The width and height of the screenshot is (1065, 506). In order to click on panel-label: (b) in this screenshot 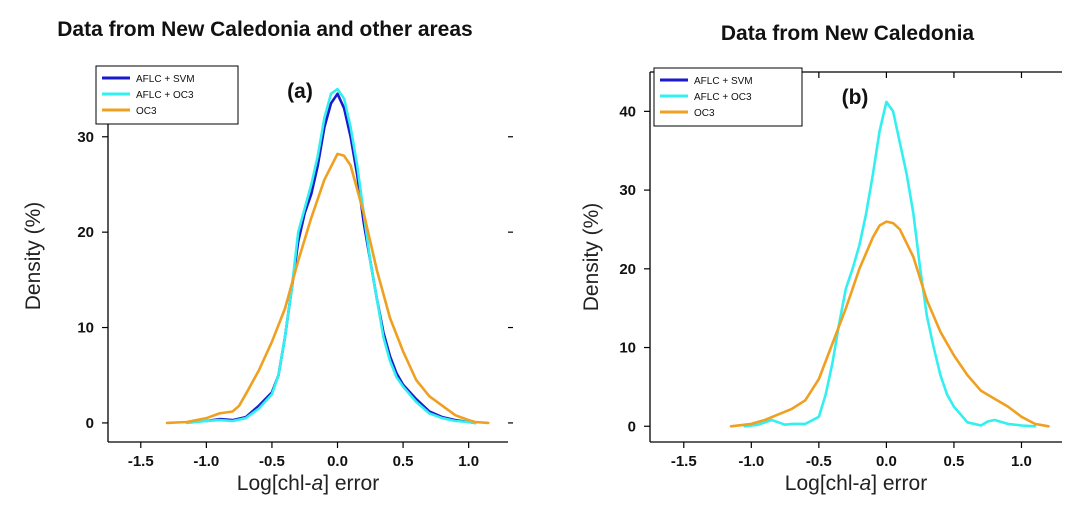, I will do `click(855, 97)`.